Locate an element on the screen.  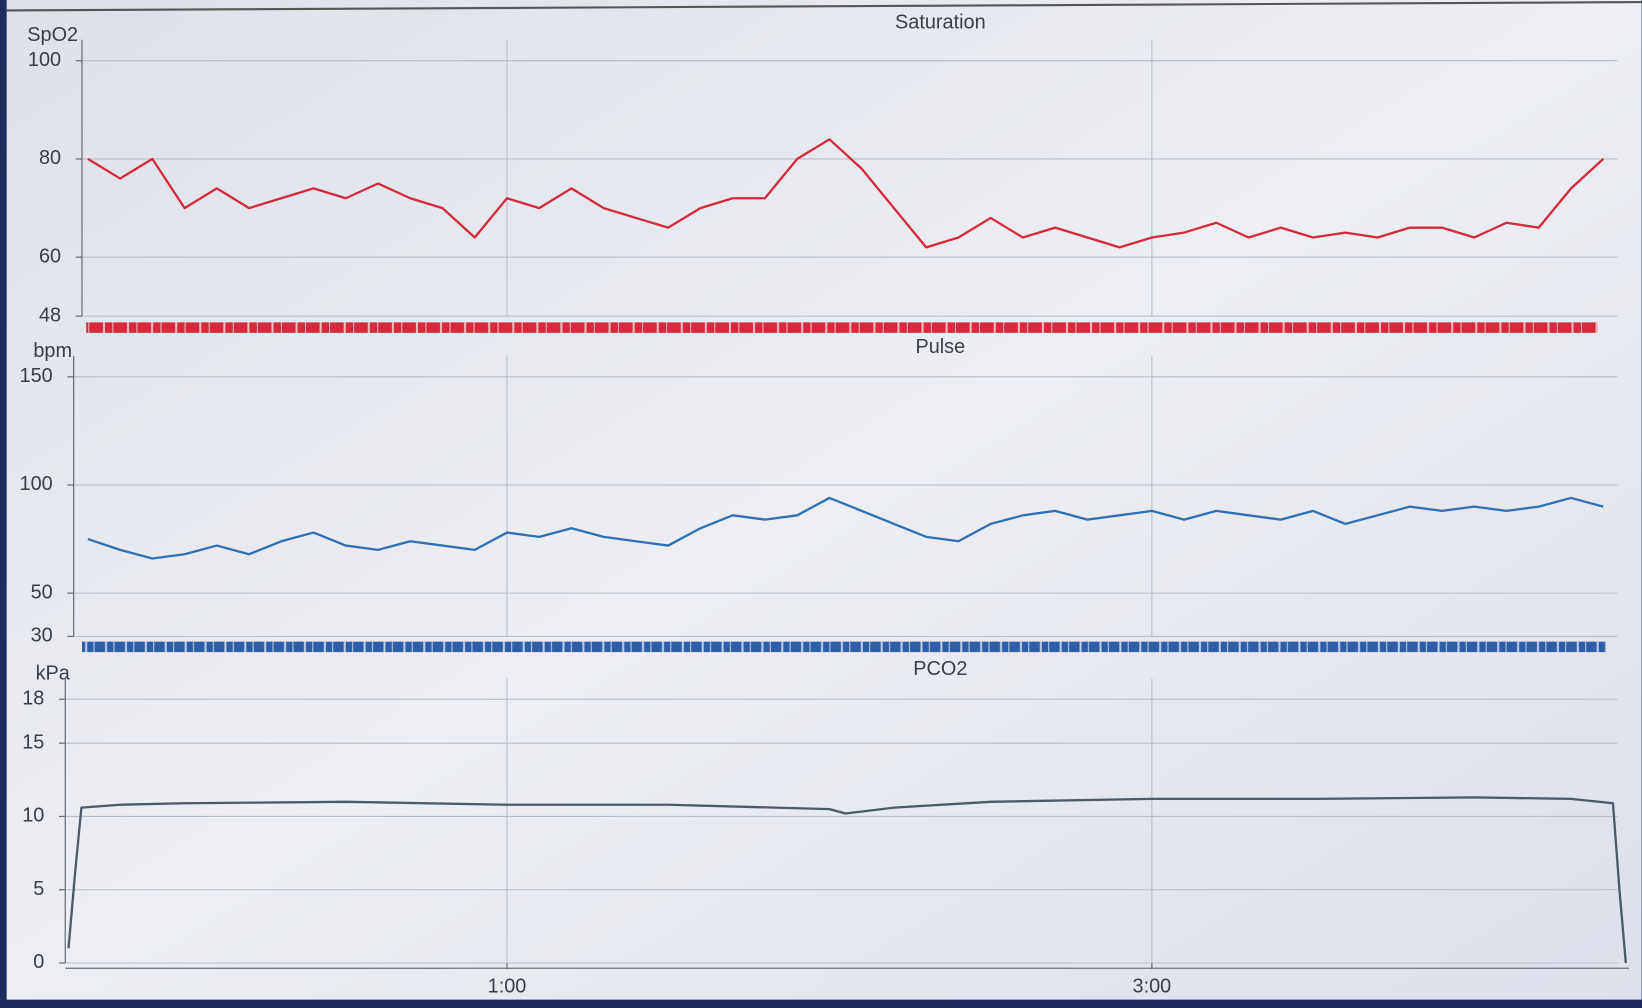
y-tick-label: 150 is located at coordinates (36, 376).